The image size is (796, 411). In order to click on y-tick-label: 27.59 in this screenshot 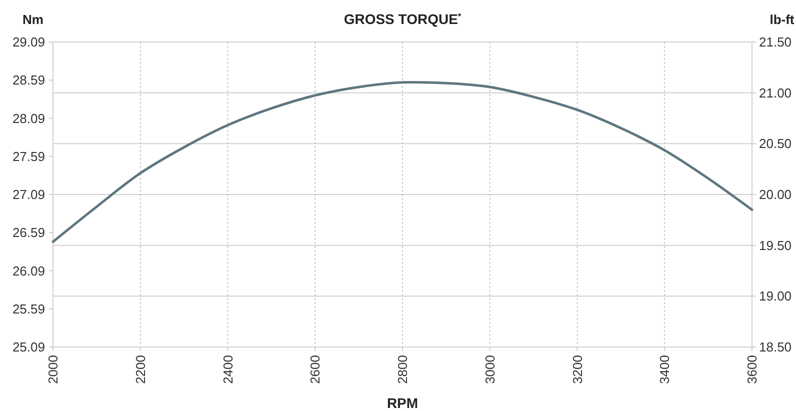, I will do `click(28, 156)`.